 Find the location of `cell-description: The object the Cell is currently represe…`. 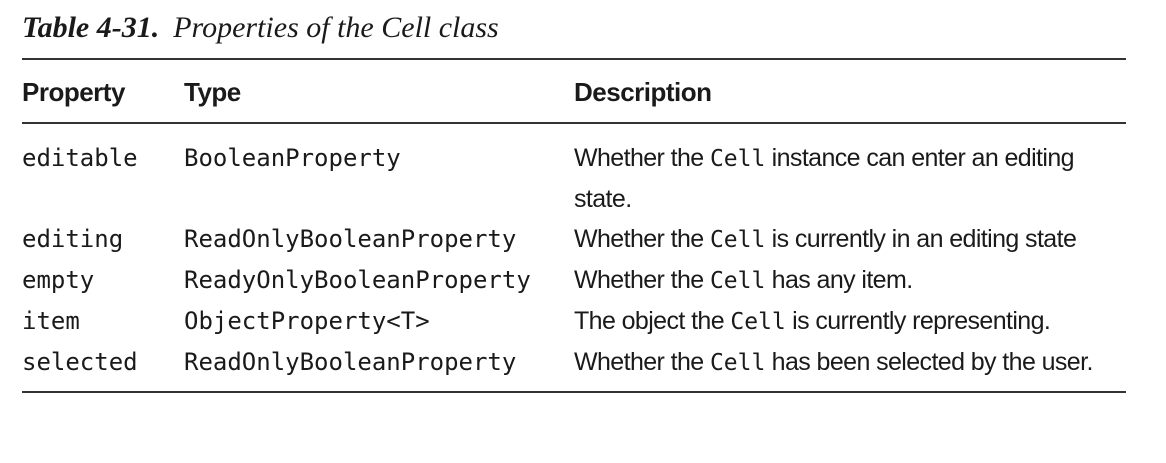

cell-description: The object the Cell is currently represe… is located at coordinates (850, 321).